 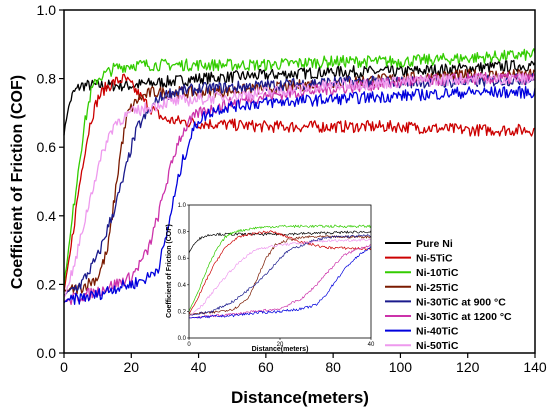 I want to click on inset-x-tick-label: 0, so click(x=189, y=345).